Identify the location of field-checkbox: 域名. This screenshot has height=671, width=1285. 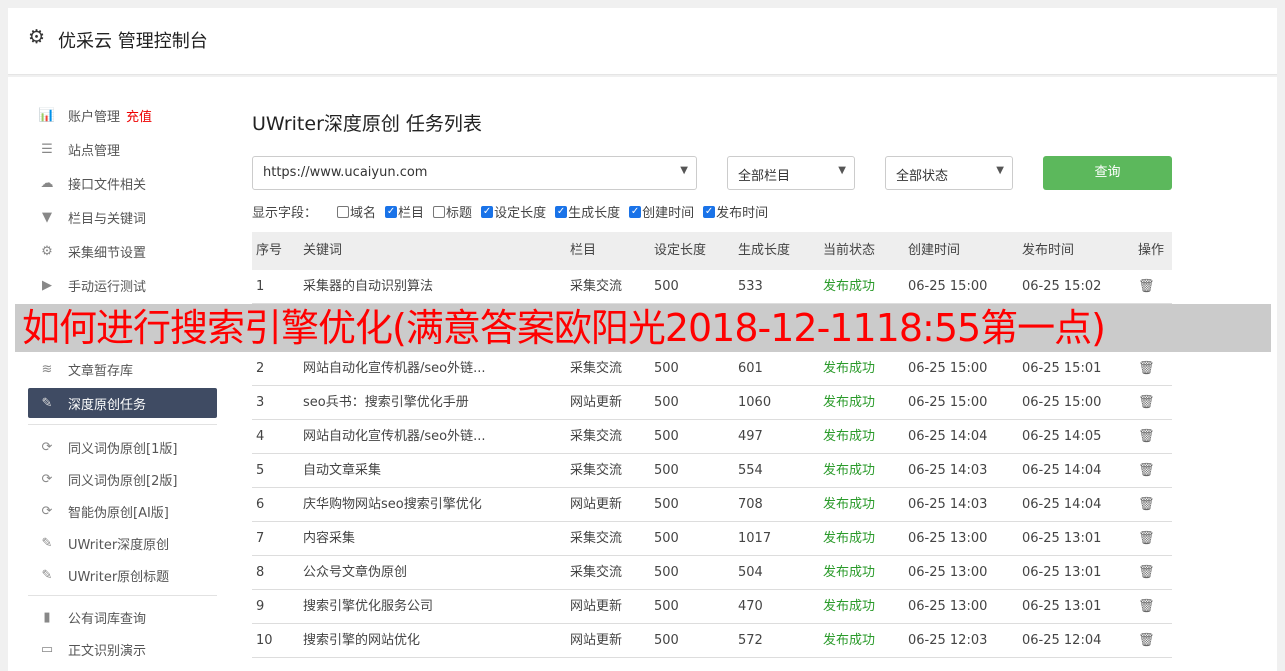
(356, 211).